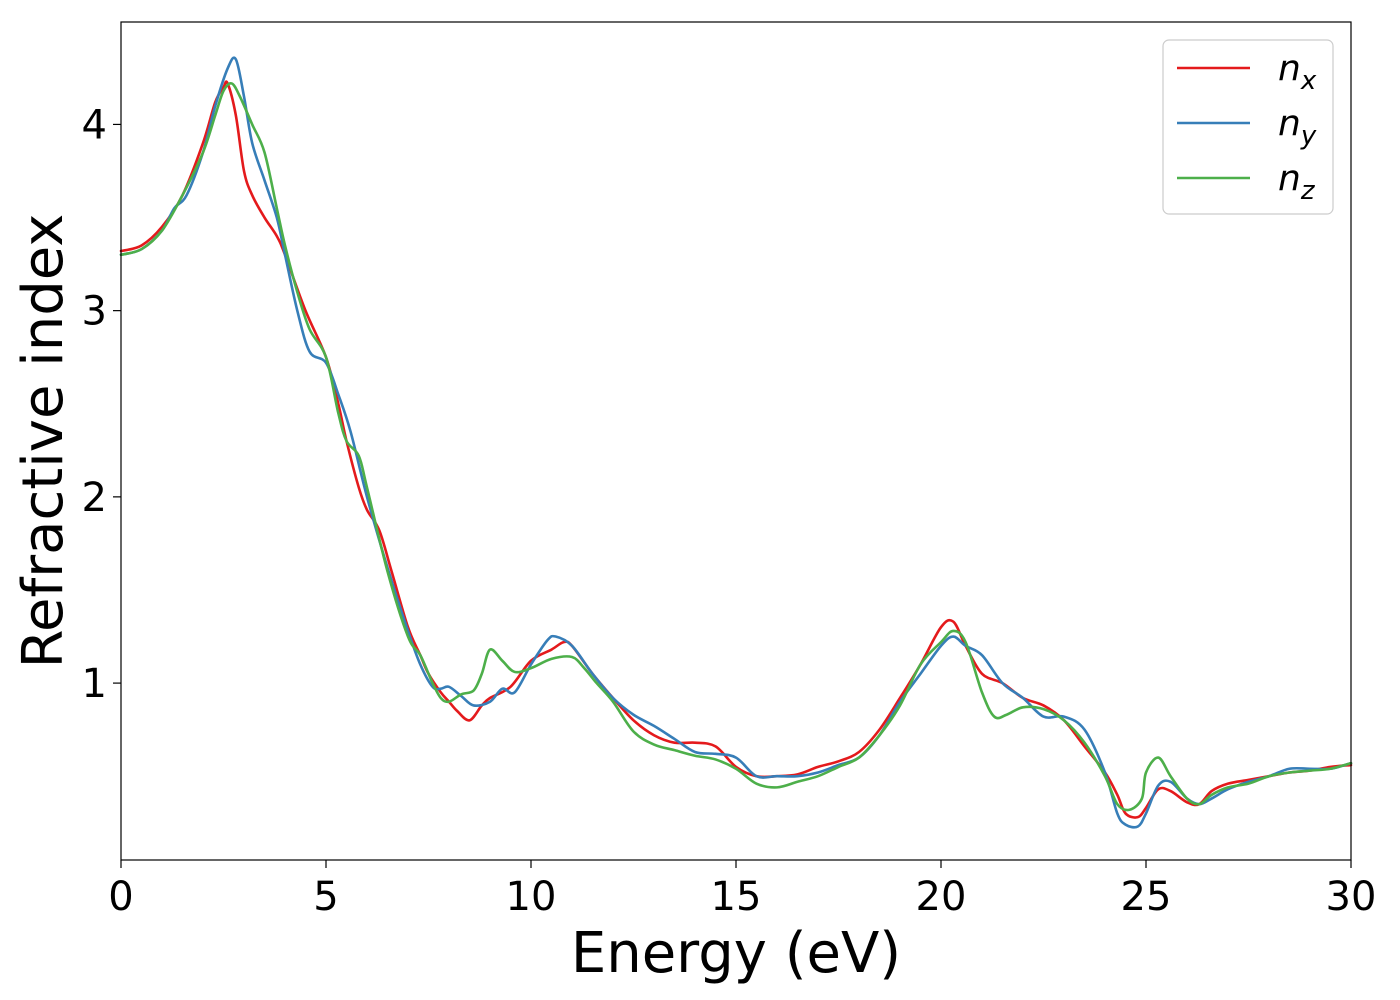 This screenshot has height=1000, width=1400. I want to click on y-tick-label: 1, so click(94, 684).